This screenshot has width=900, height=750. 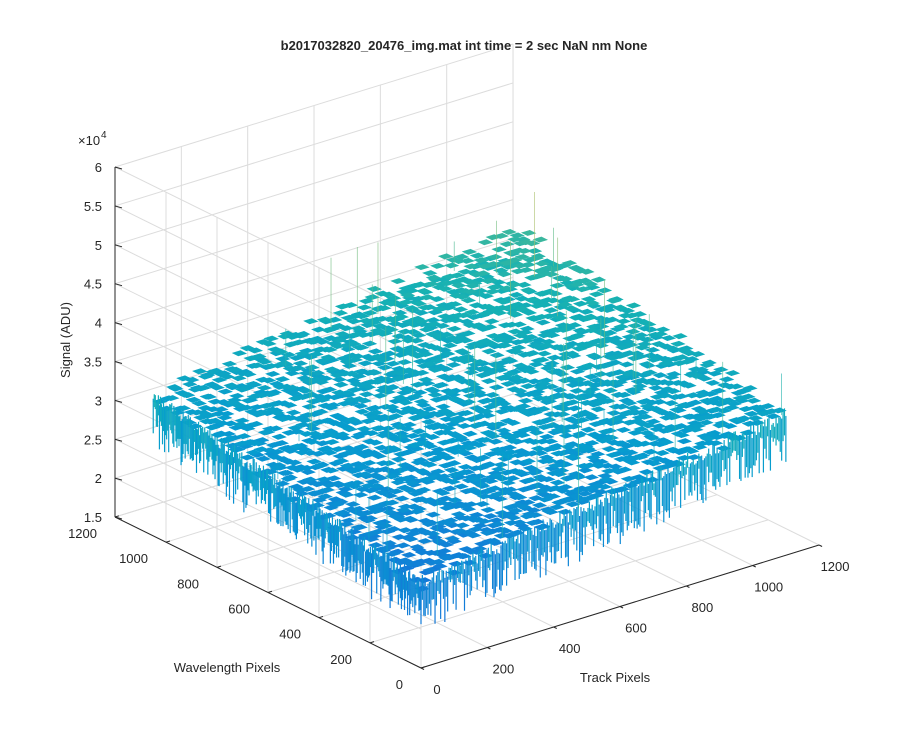 What do you see at coordinates (89, 140) in the screenshot?
I see `z-exponent-base: ×10` at bounding box center [89, 140].